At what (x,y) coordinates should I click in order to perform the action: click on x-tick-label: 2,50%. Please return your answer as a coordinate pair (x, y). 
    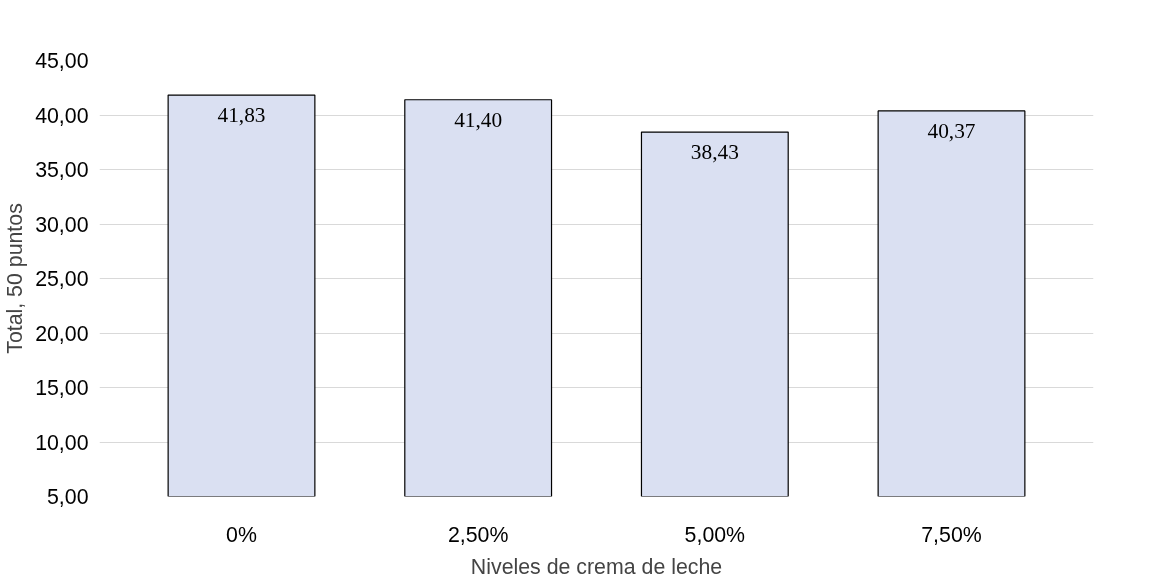
    Looking at the image, I should click on (478, 534).